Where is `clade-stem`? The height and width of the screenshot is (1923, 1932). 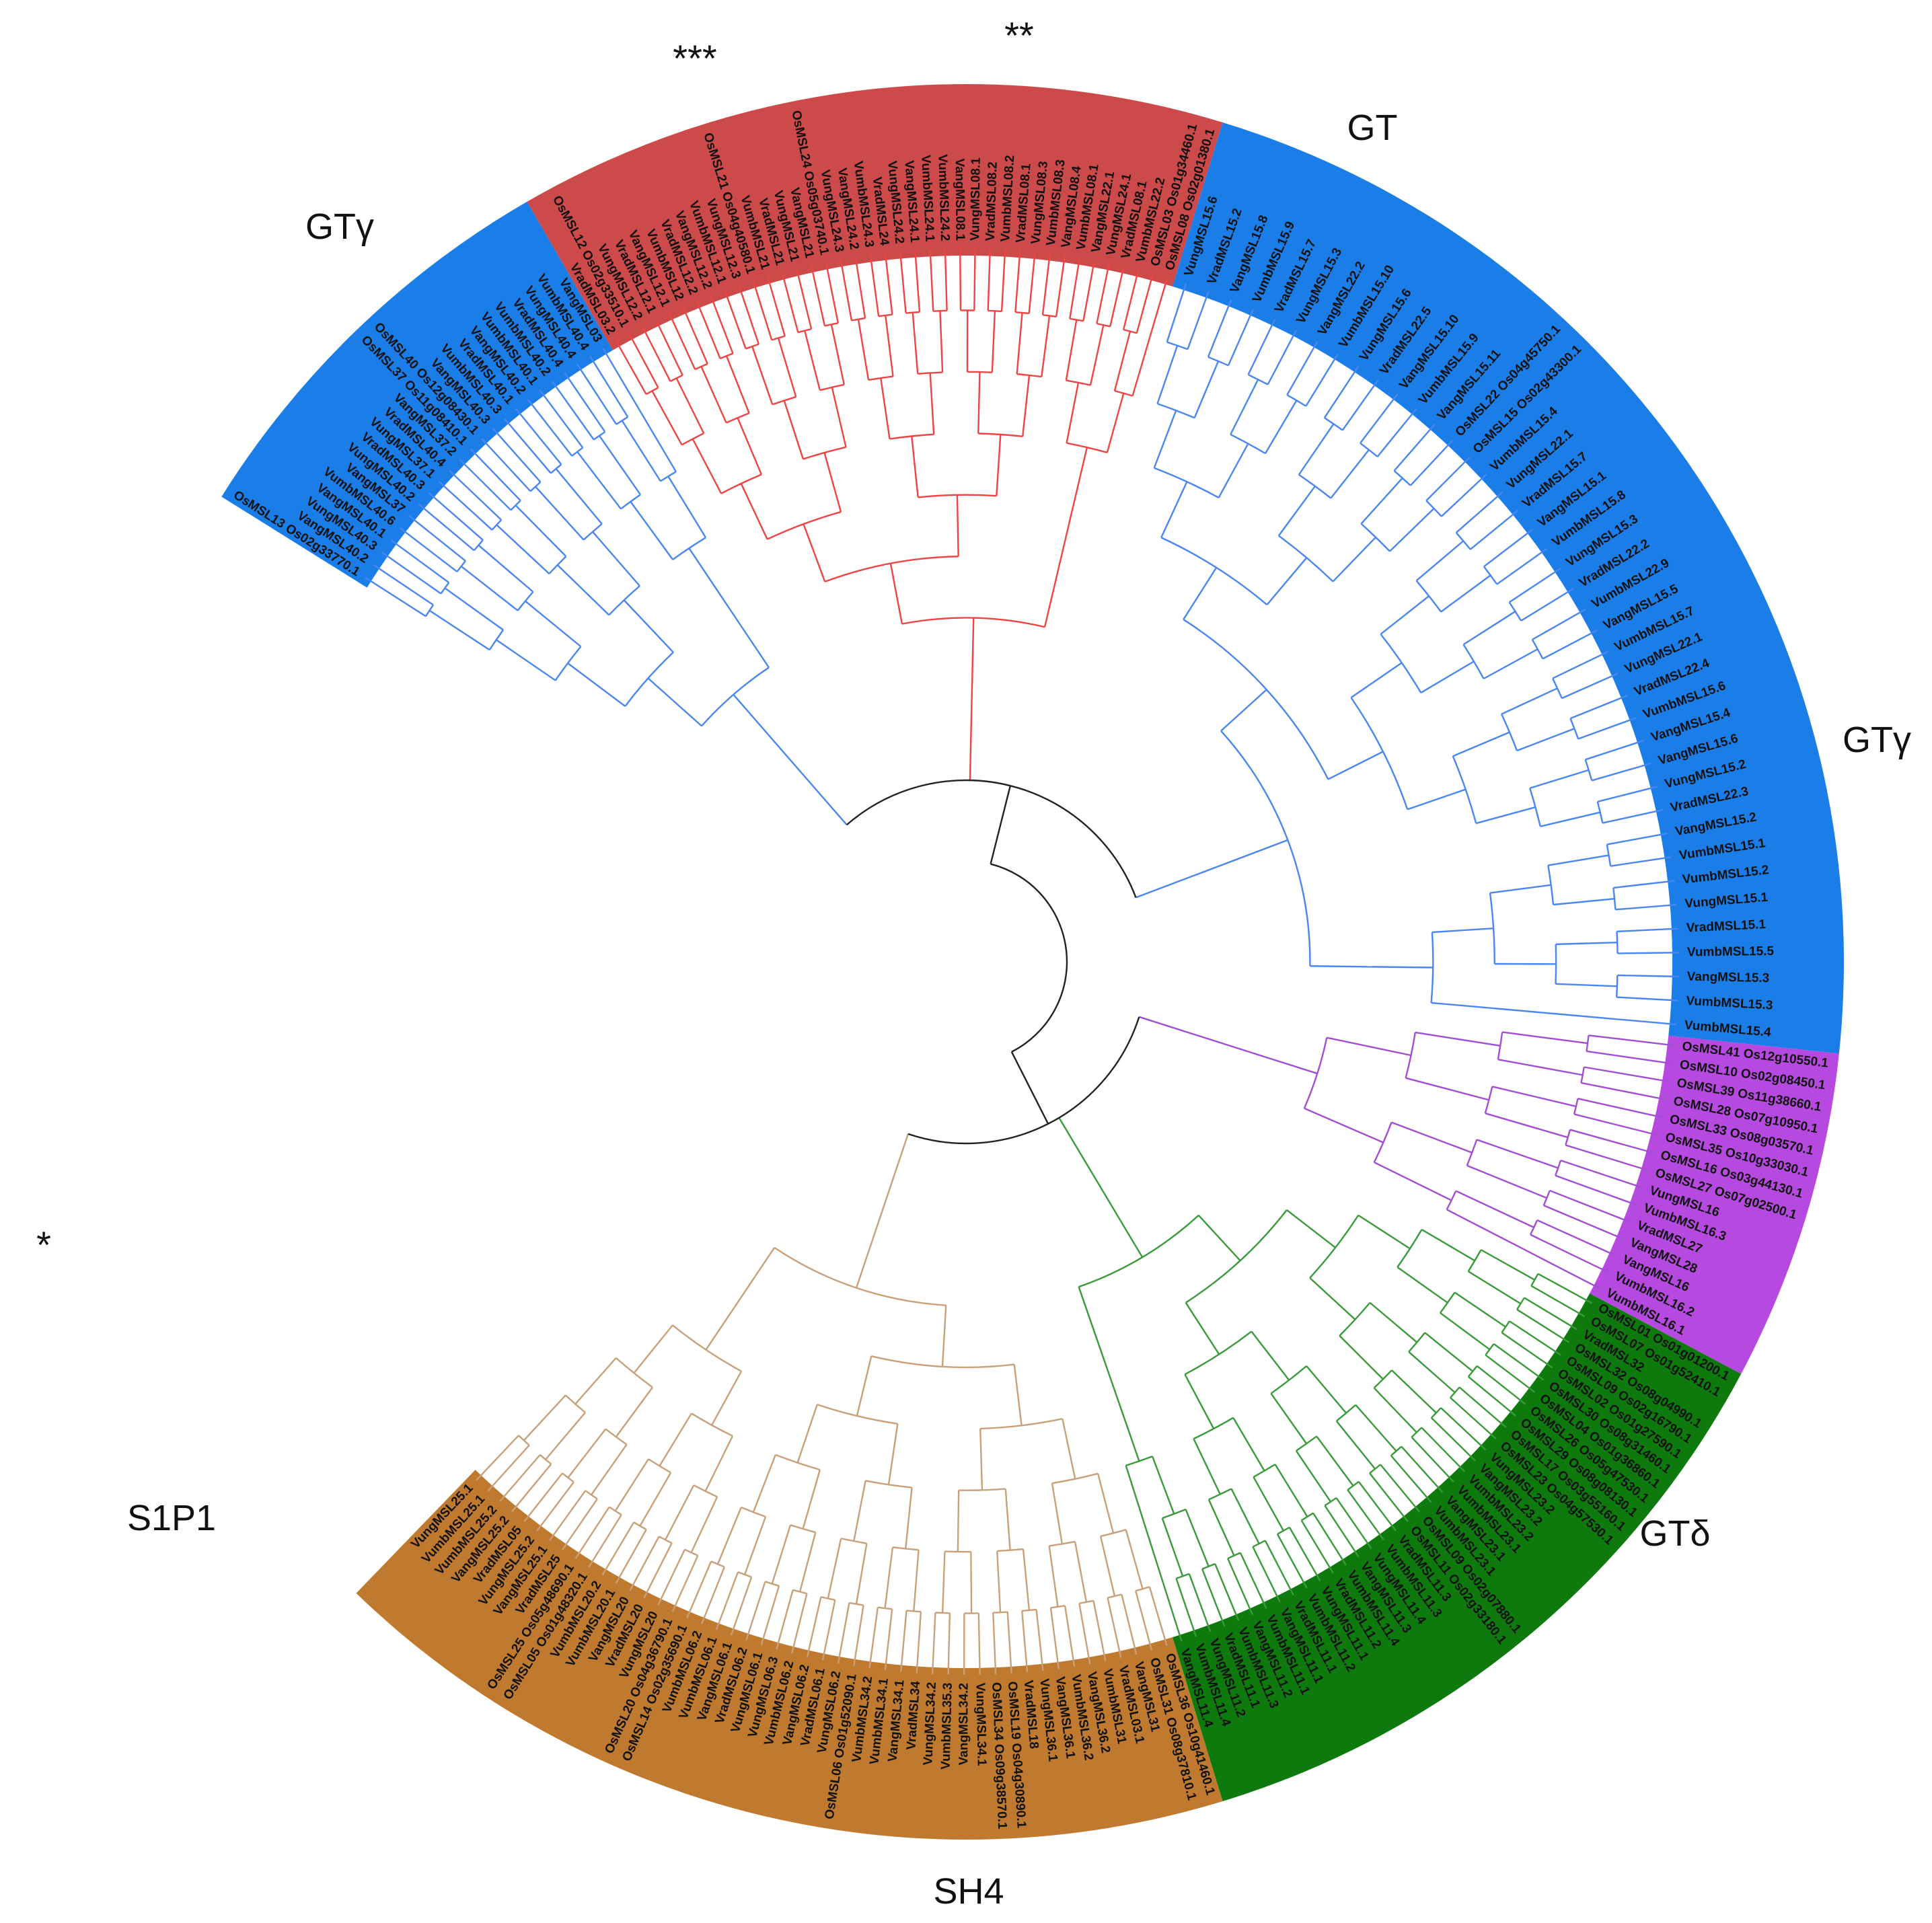
clade-stem is located at coordinates (1101, 1187).